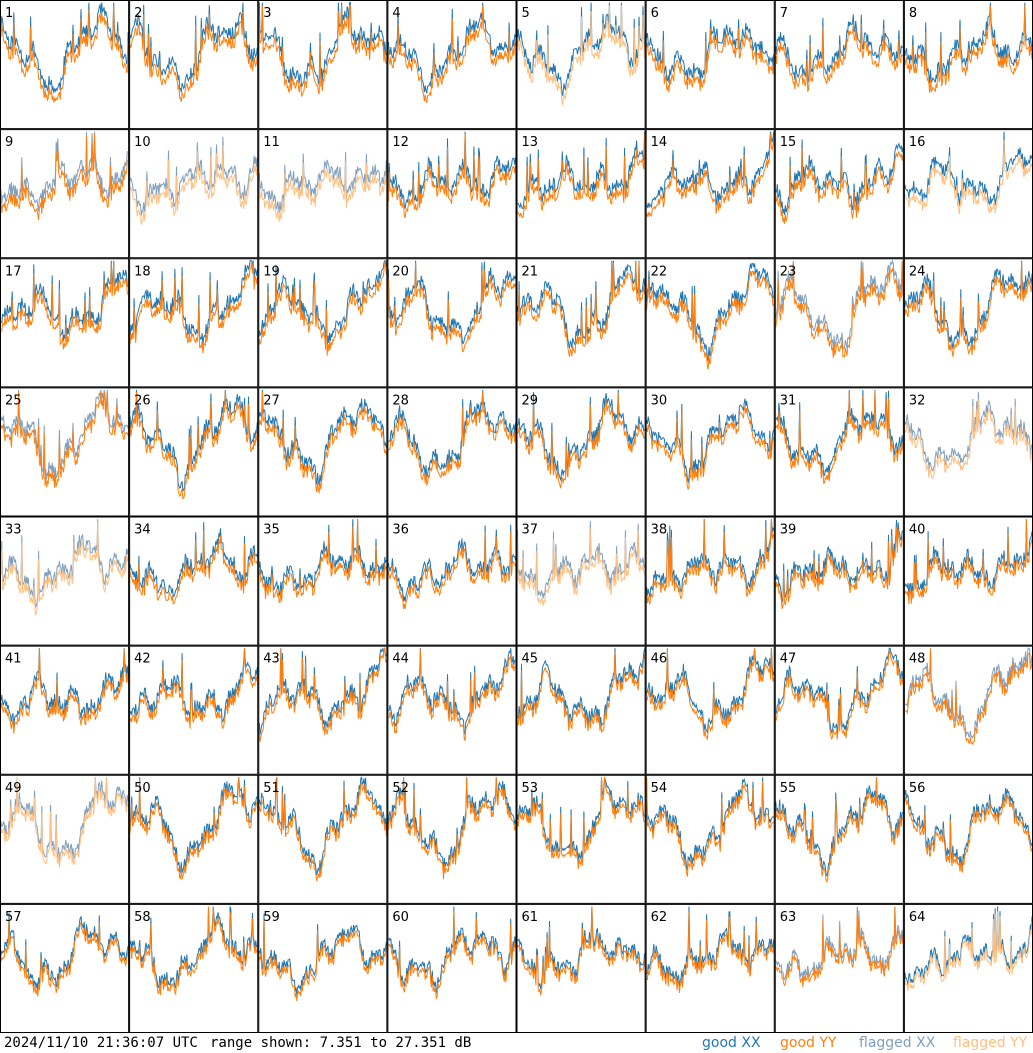 The height and width of the screenshot is (1053, 1033). I want to click on panel-label: 6, so click(655, 13).